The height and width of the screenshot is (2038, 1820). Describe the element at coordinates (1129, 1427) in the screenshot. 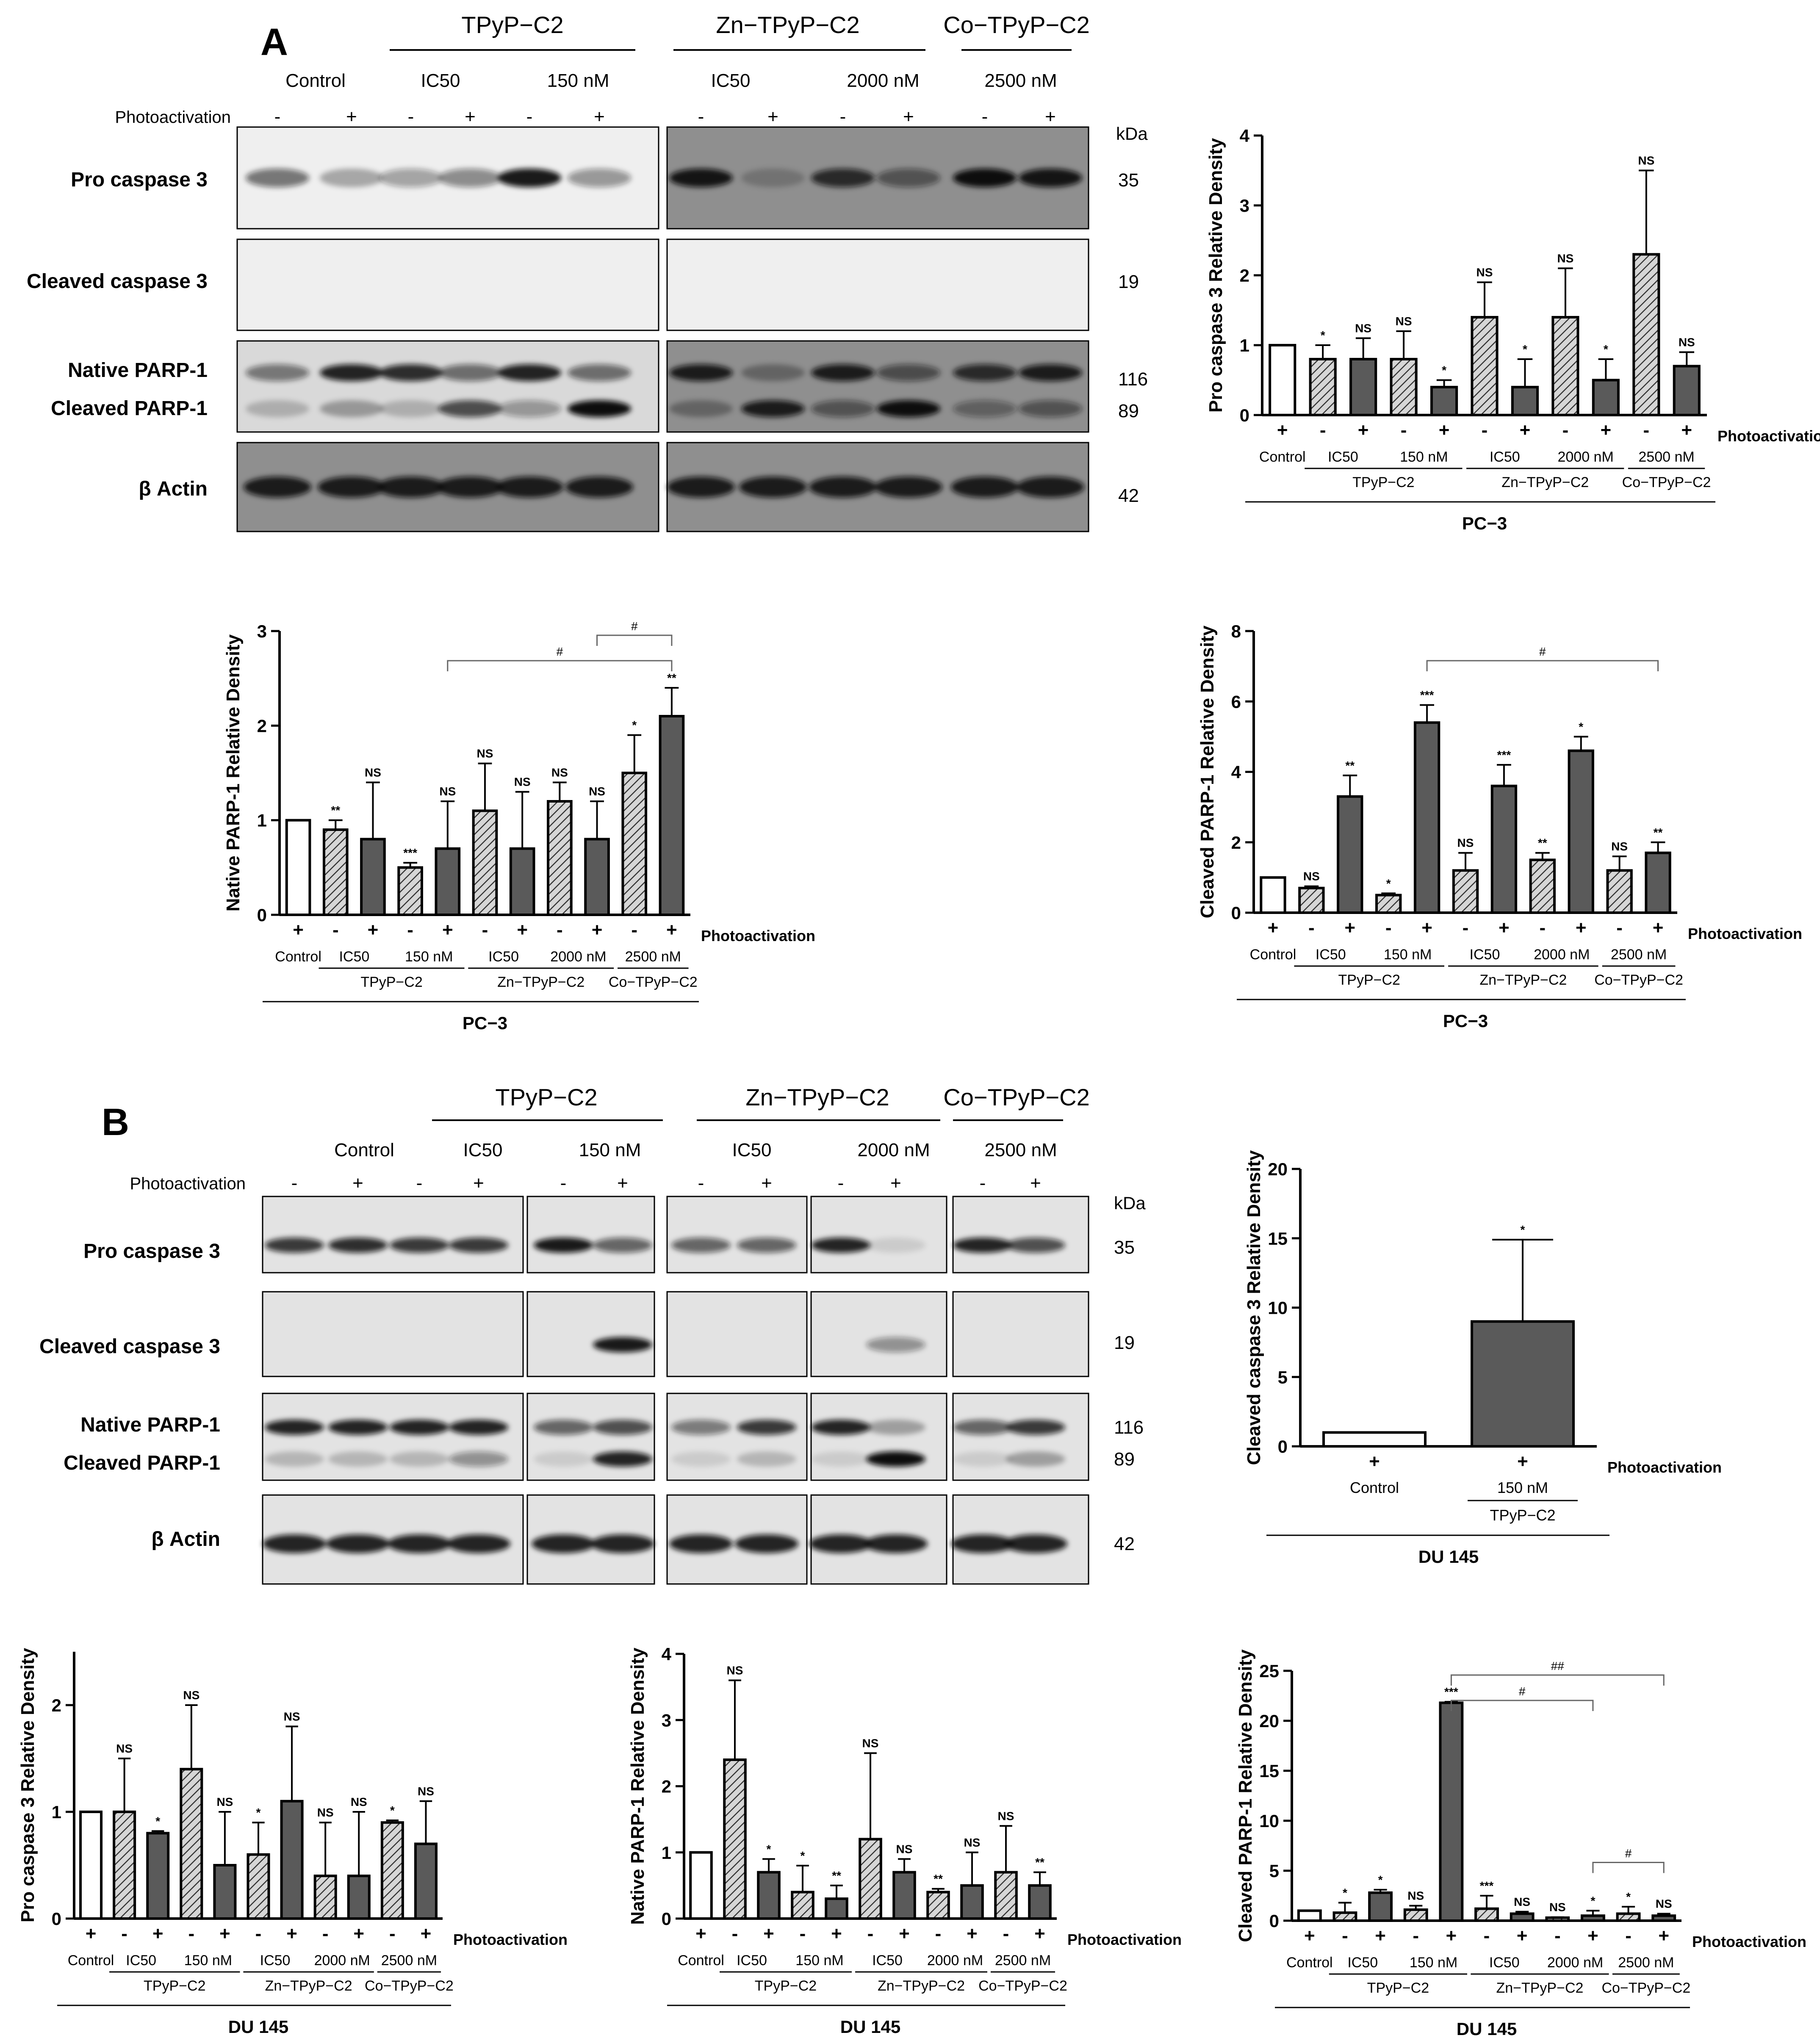

I see `kda-value: 116` at that location.